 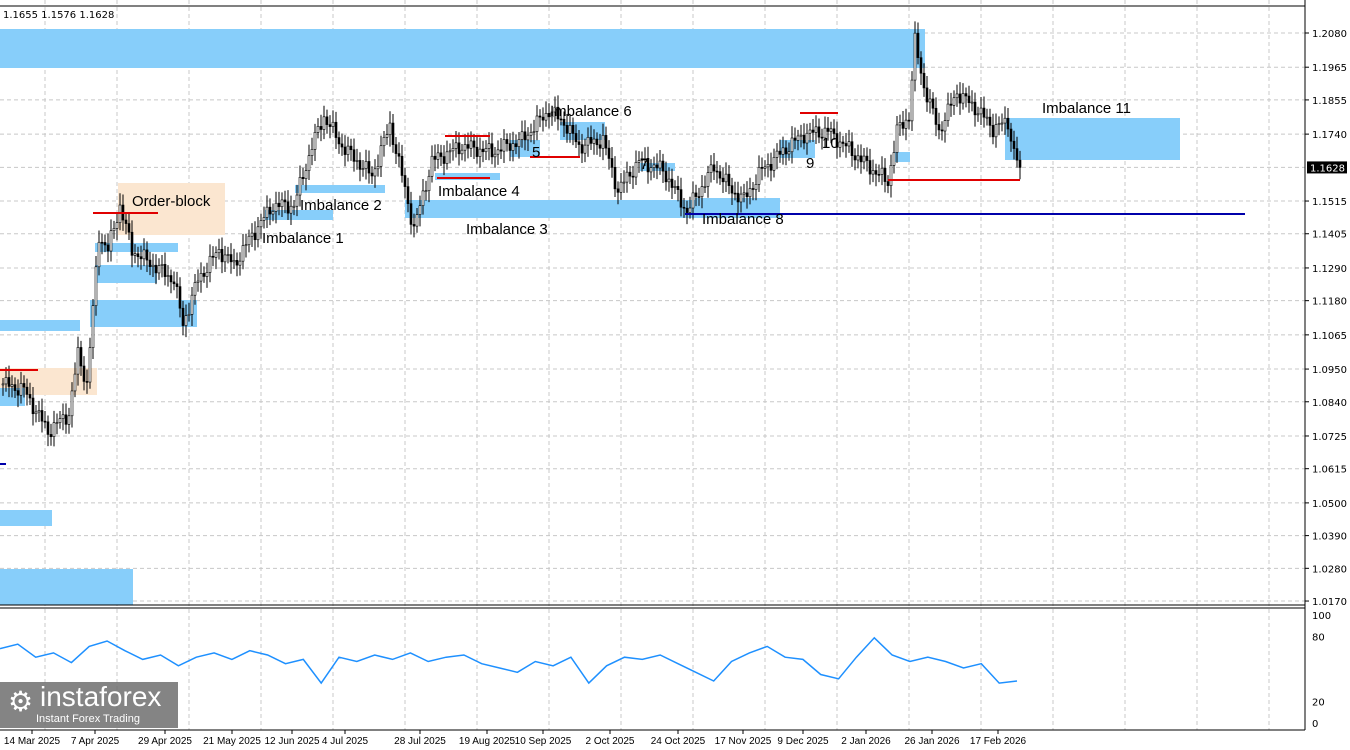 I want to click on x-tick-label: 21 May 2025, so click(x=232, y=741).